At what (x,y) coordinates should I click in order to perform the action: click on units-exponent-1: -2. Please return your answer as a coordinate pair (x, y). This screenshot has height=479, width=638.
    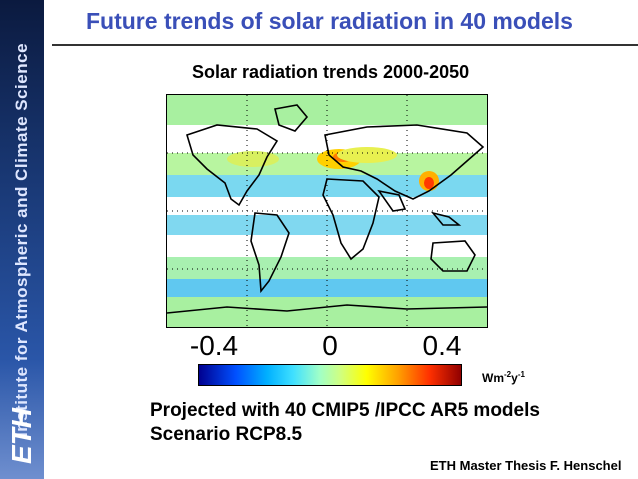
    Looking at the image, I should click on (508, 374).